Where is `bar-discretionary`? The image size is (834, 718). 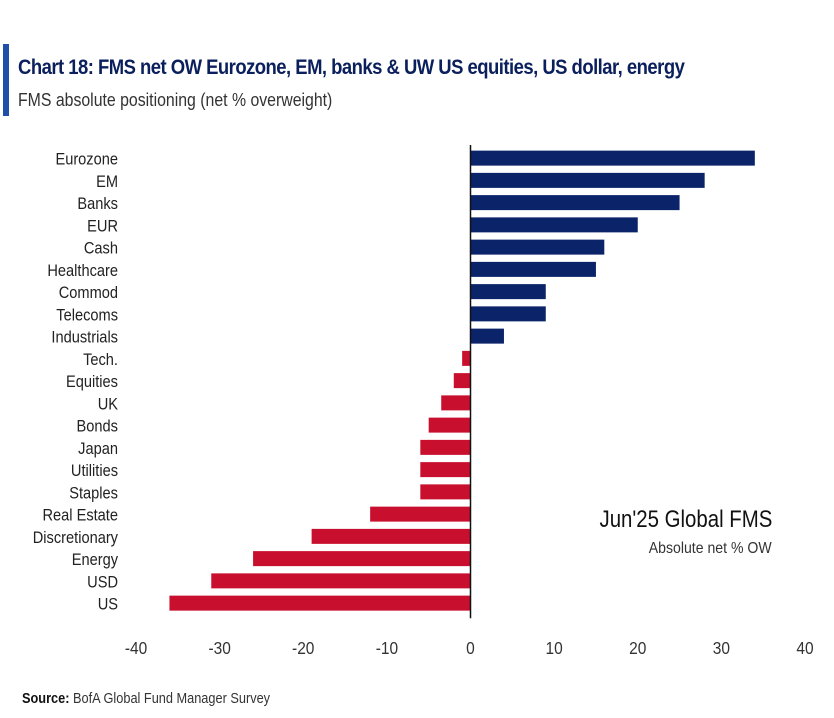
bar-discretionary is located at coordinates (391, 536).